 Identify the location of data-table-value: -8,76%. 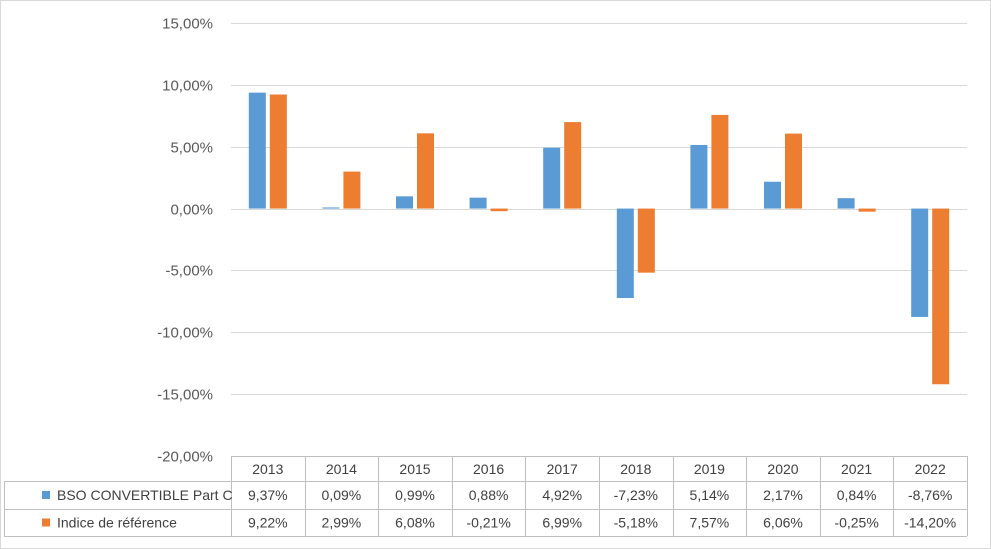
(930, 495).